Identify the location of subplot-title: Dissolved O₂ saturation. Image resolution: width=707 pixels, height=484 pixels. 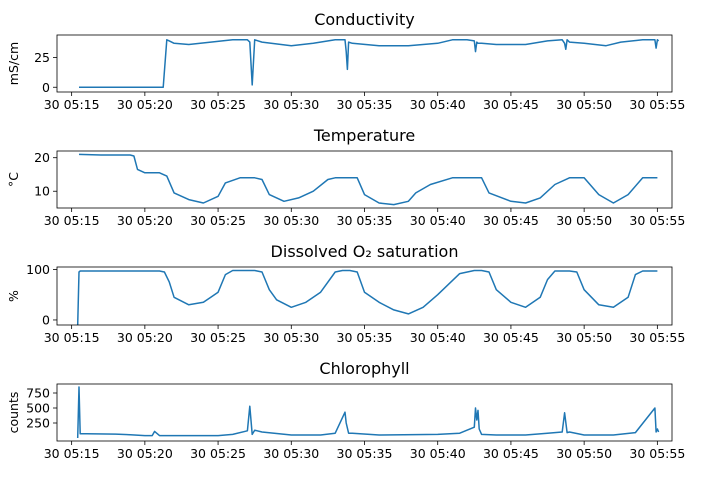
(365, 251).